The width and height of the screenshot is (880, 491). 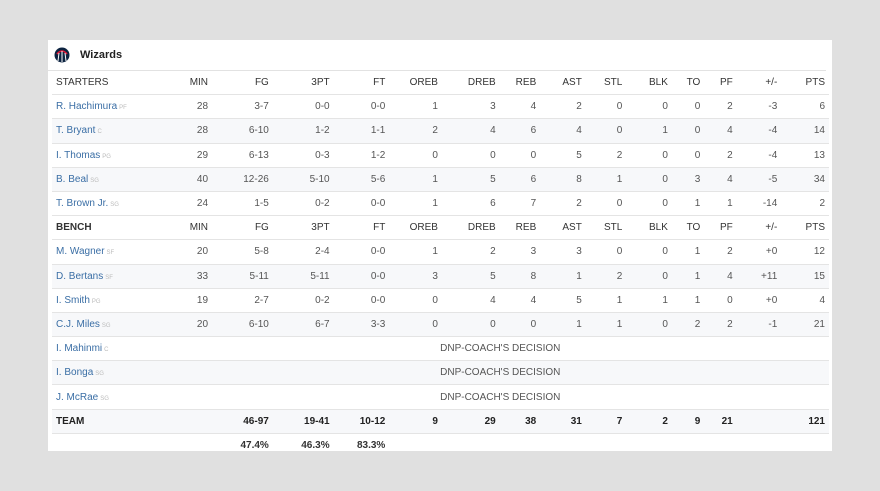 I want to click on stat-plus-minus: -5, so click(x=759, y=179).